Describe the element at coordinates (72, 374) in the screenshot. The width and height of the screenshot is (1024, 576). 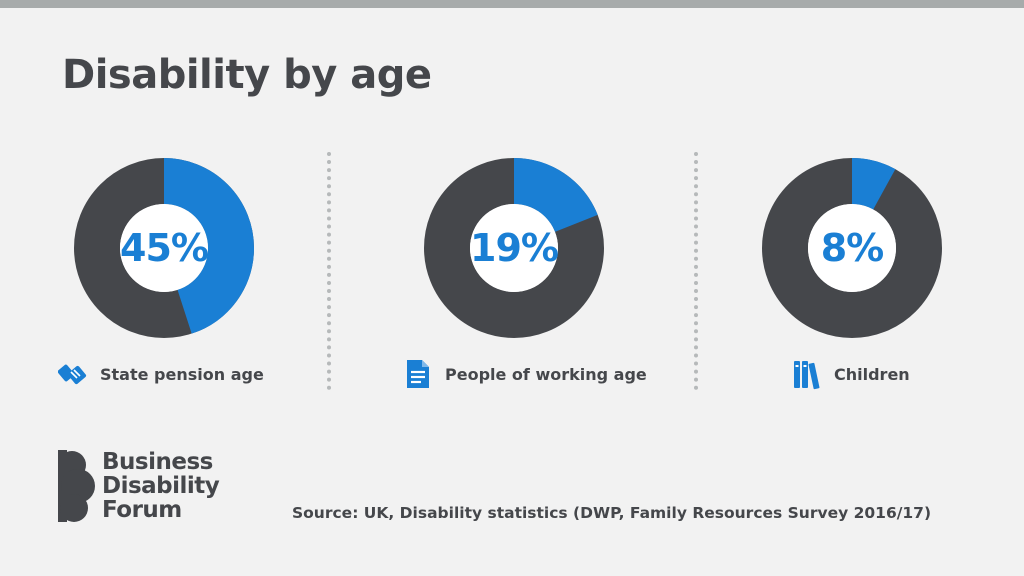
I see `handshake-icon` at that location.